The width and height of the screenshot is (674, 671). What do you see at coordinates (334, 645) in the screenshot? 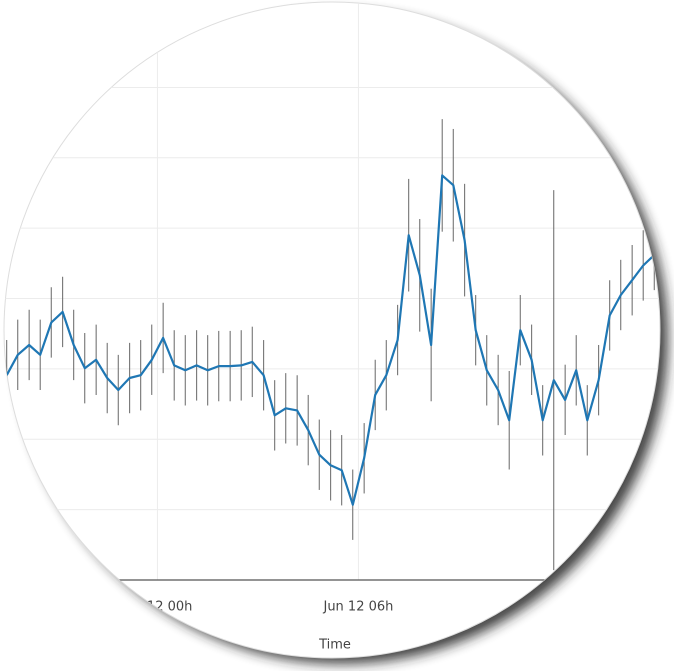
I see `x-axis-title: Time` at bounding box center [334, 645].